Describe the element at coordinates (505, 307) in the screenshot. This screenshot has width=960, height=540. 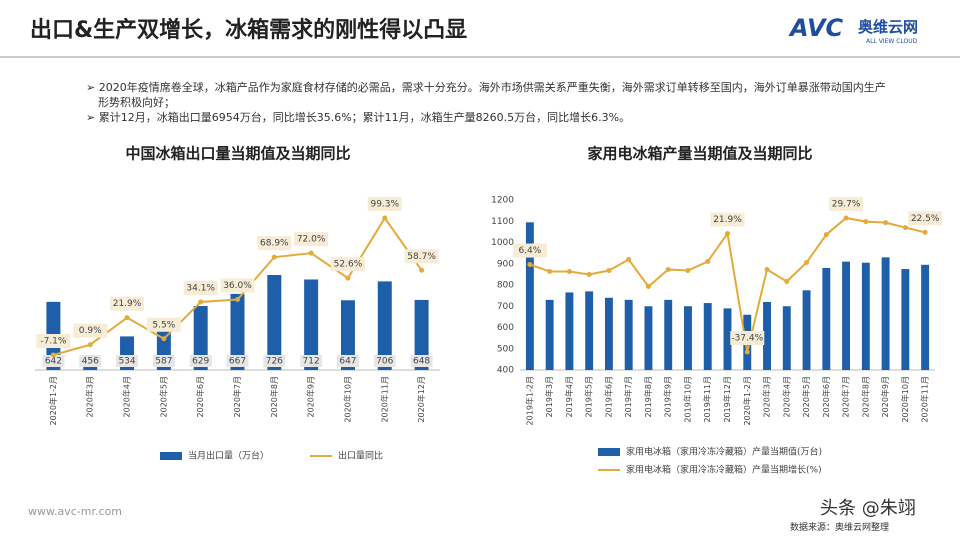
I see `y-tick-label: 700` at that location.